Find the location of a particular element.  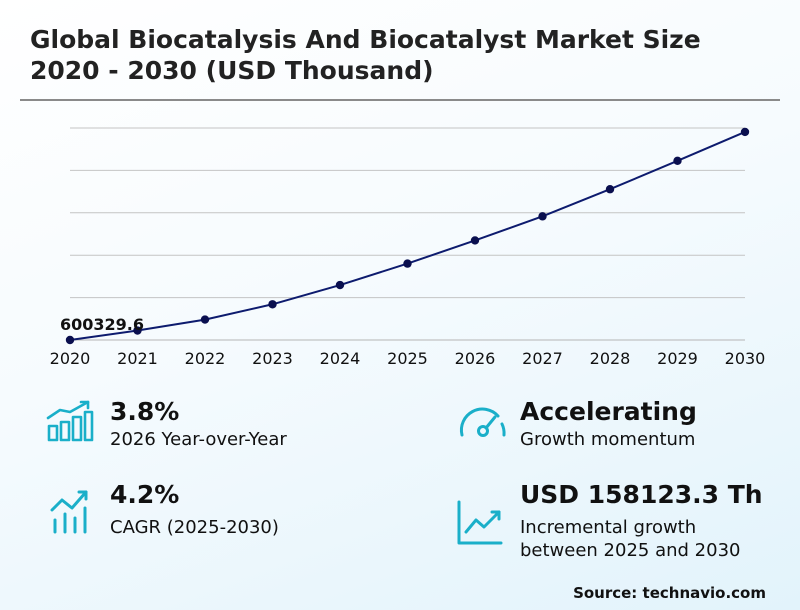

x-tick-label: 2025 is located at coordinates (407, 358).